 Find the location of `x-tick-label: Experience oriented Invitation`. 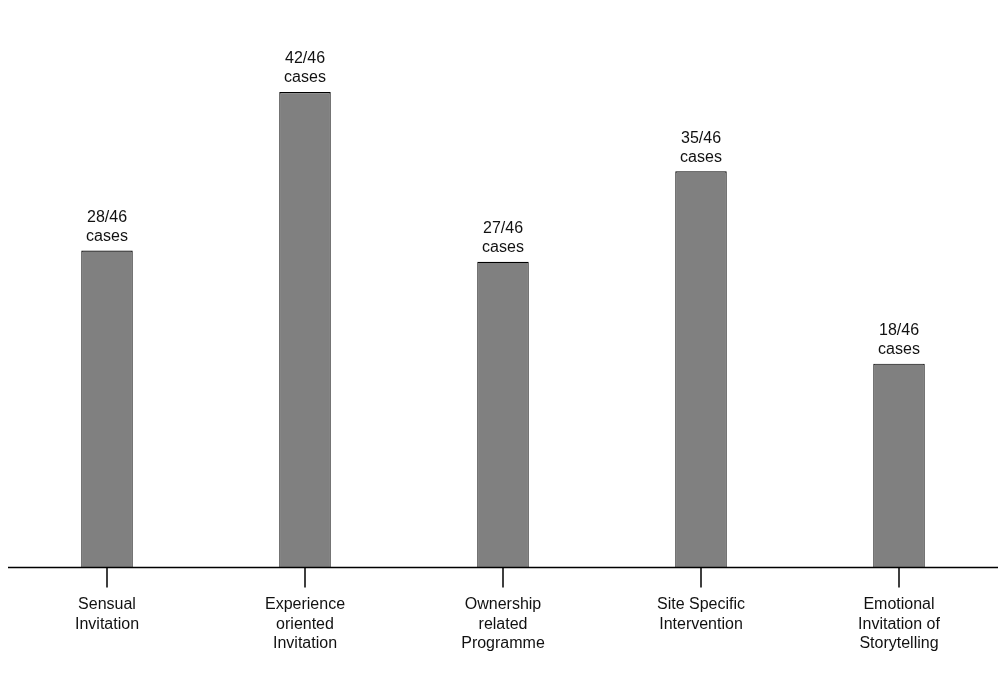

x-tick-label: Experience oriented Invitation is located at coordinates (305, 623).